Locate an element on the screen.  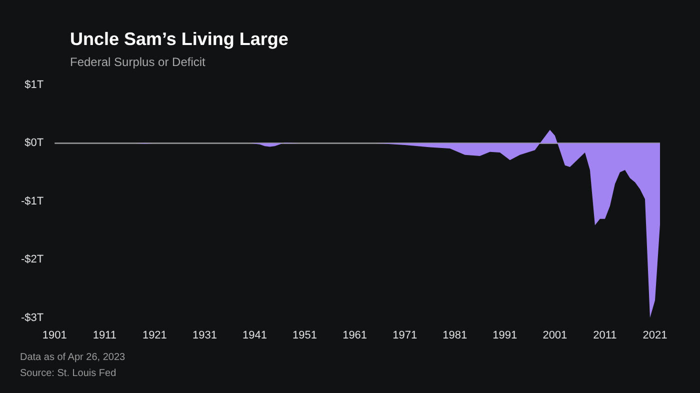
x-tick-label: 1961 is located at coordinates (355, 335).